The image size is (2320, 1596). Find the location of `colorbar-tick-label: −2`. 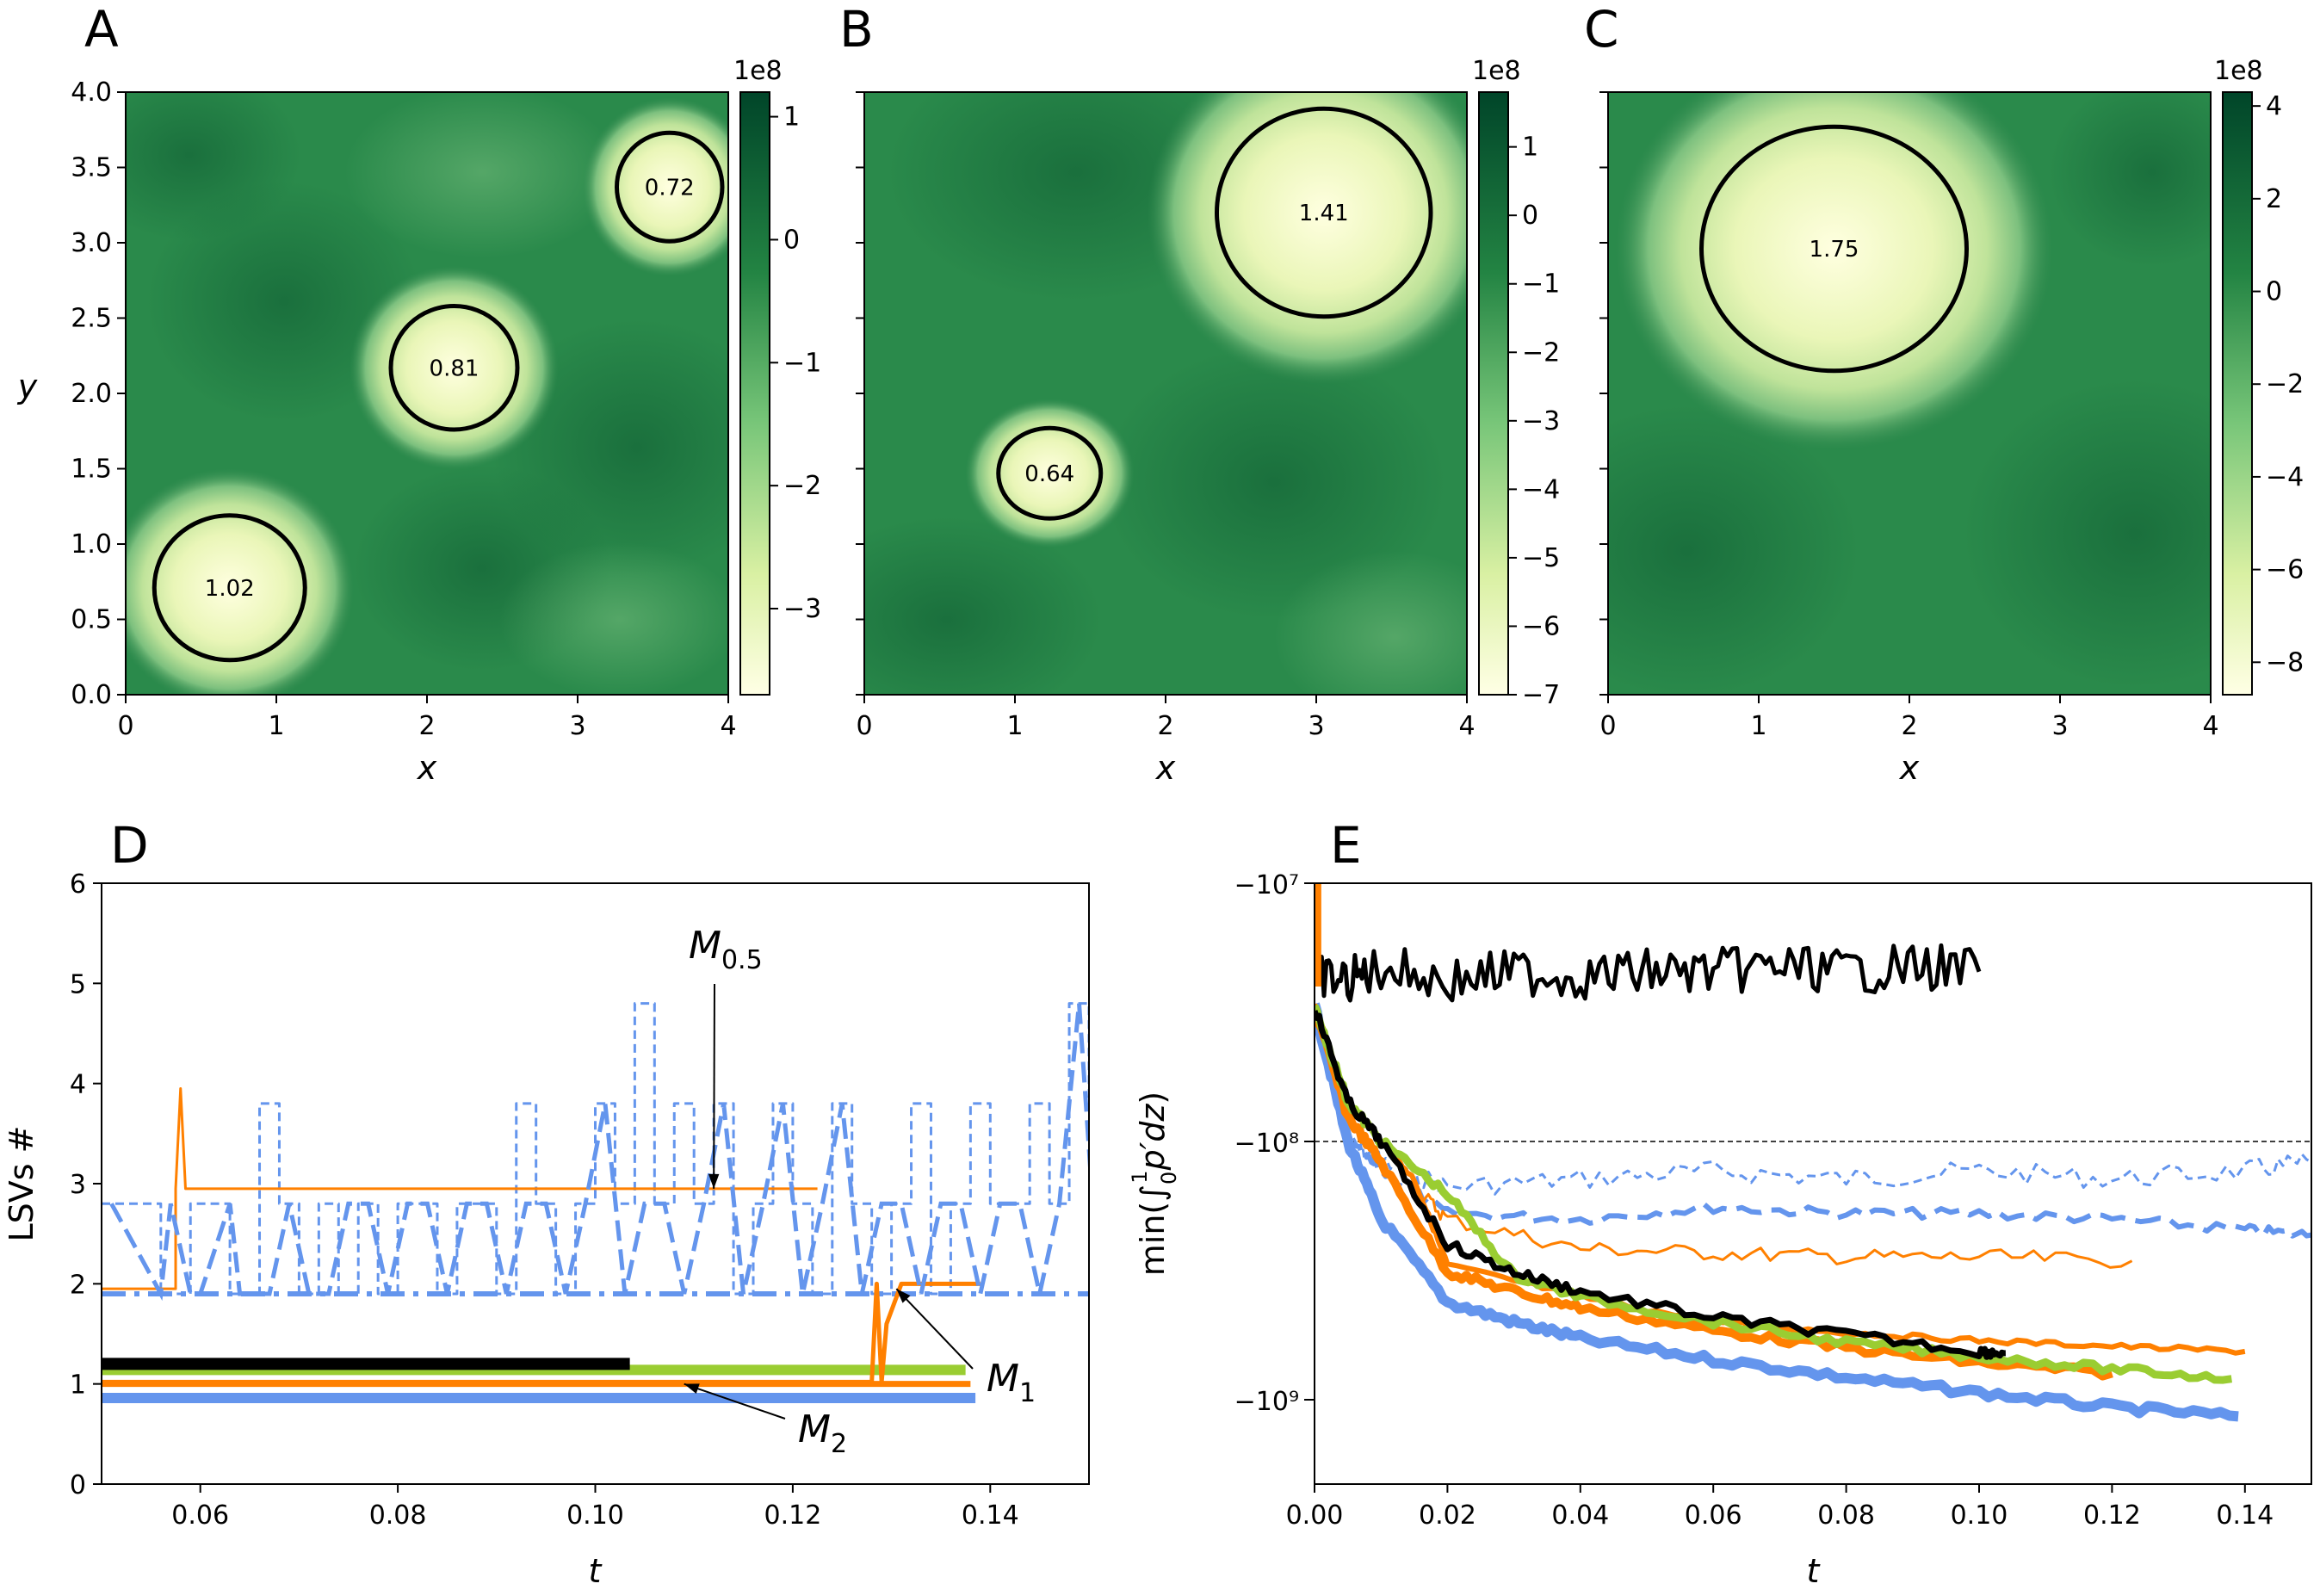

colorbar-tick-label: −2 is located at coordinates (1541, 352).